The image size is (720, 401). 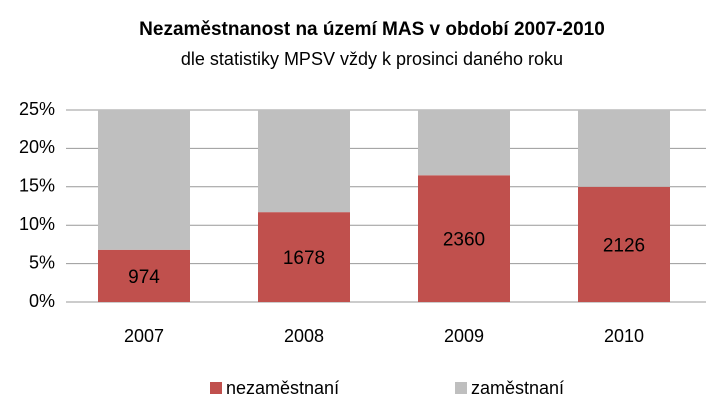 I want to click on data-label: 2360, so click(x=464, y=240).